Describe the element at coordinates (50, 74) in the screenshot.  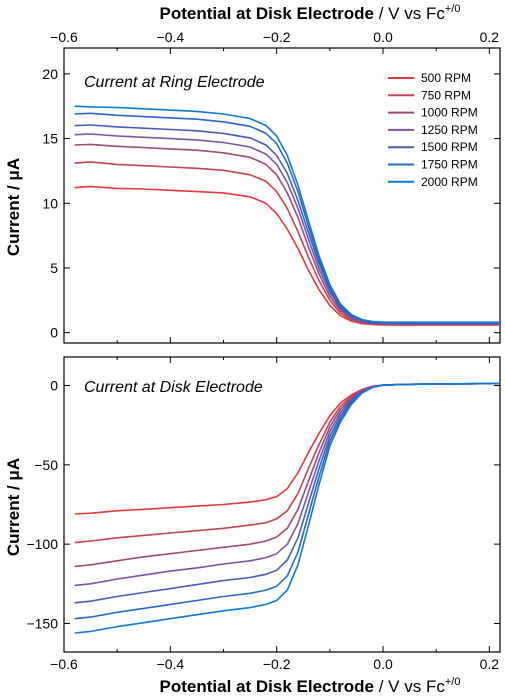
I see `y-tick-label: 20` at that location.